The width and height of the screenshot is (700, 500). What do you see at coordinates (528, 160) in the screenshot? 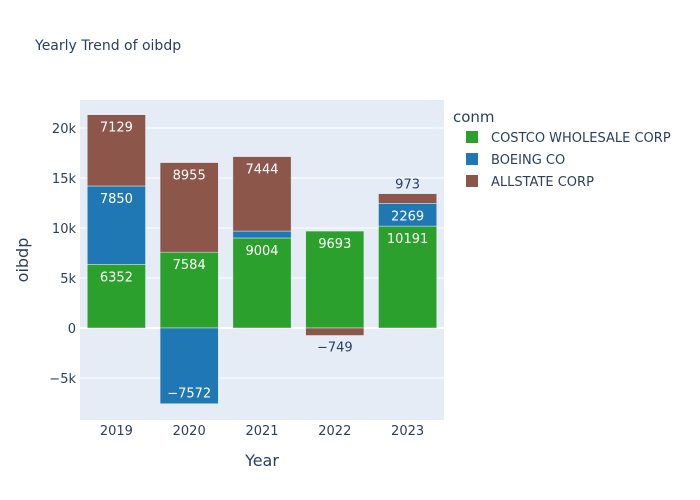
I see `legend-item-label: BOEING CO` at bounding box center [528, 160].